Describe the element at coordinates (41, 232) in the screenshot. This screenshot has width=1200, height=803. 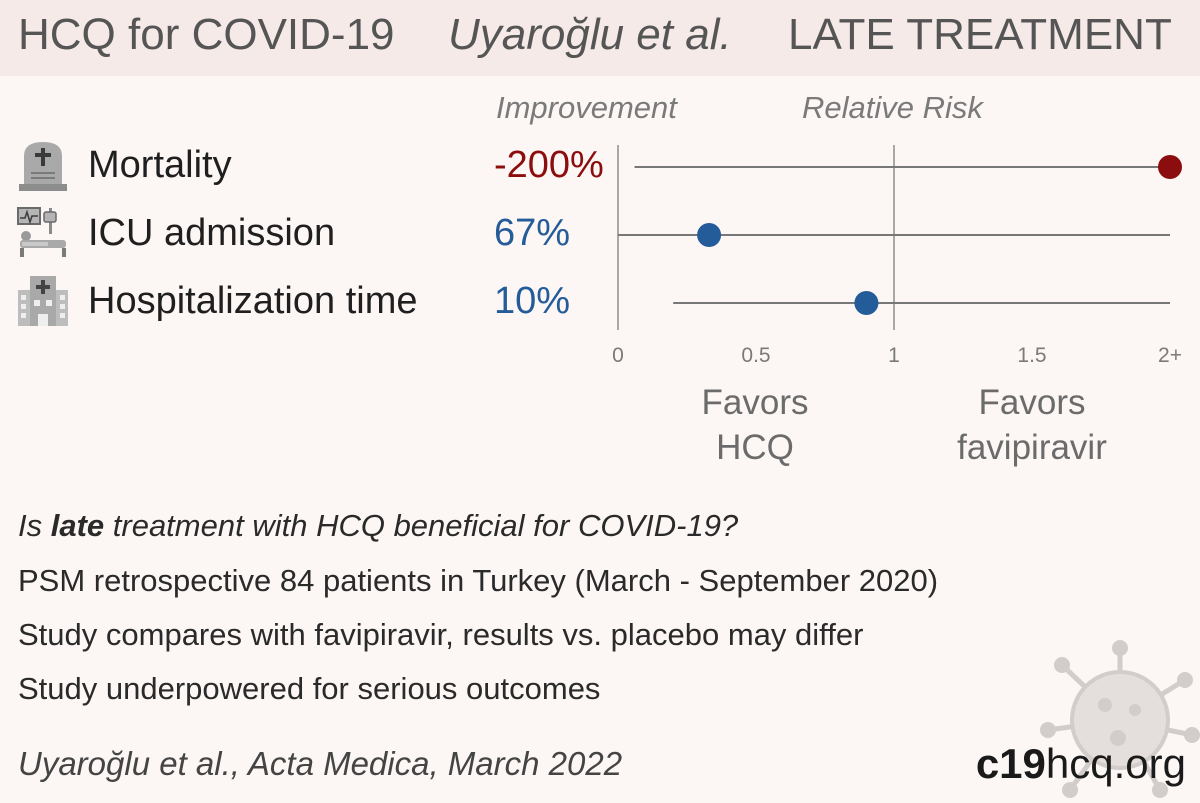
I see `icu-bed-icon` at that location.